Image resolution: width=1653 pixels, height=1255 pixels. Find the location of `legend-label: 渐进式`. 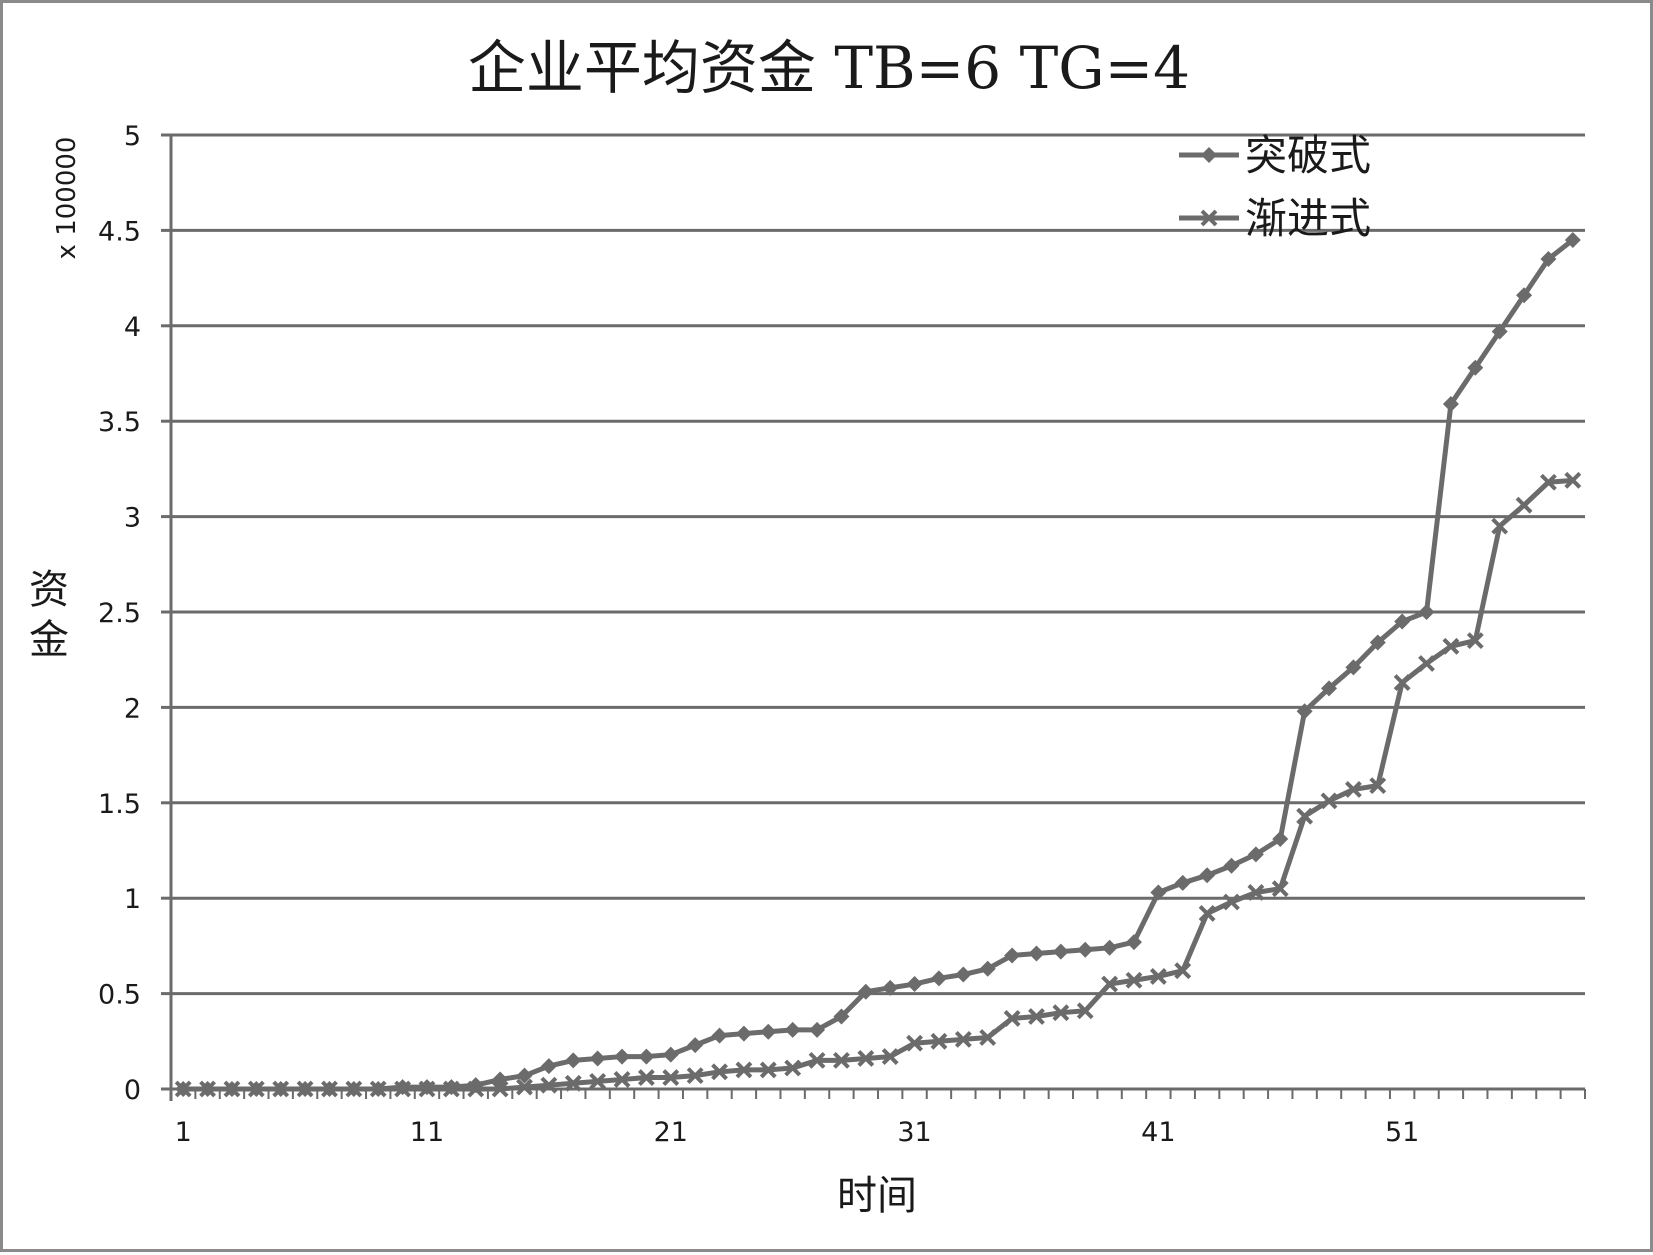

legend-label: 渐进式 is located at coordinates (1308, 218).